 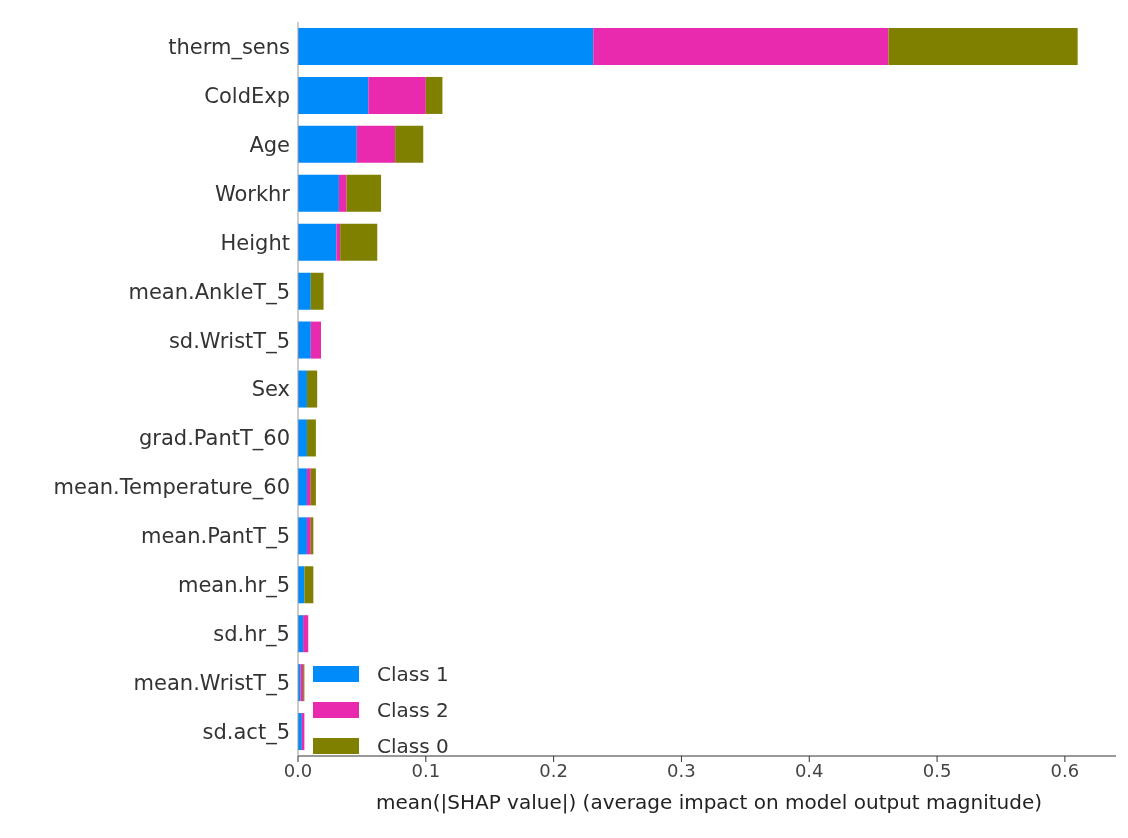 I want to click on y-tick-label: sd.WristT_5, so click(x=229, y=341).